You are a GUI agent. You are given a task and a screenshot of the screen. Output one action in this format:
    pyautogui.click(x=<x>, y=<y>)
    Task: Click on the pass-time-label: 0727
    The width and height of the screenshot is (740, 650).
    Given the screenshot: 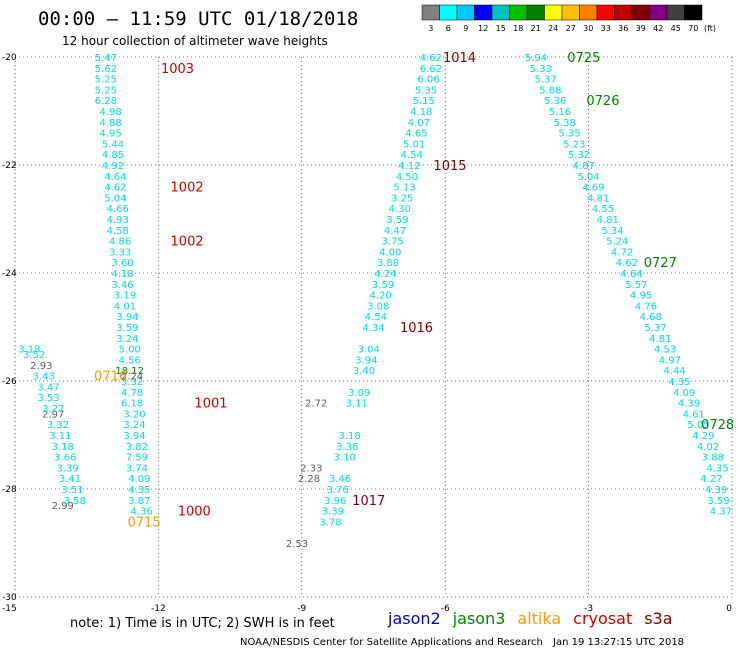 What is the action you would take?
    pyautogui.click(x=660, y=263)
    